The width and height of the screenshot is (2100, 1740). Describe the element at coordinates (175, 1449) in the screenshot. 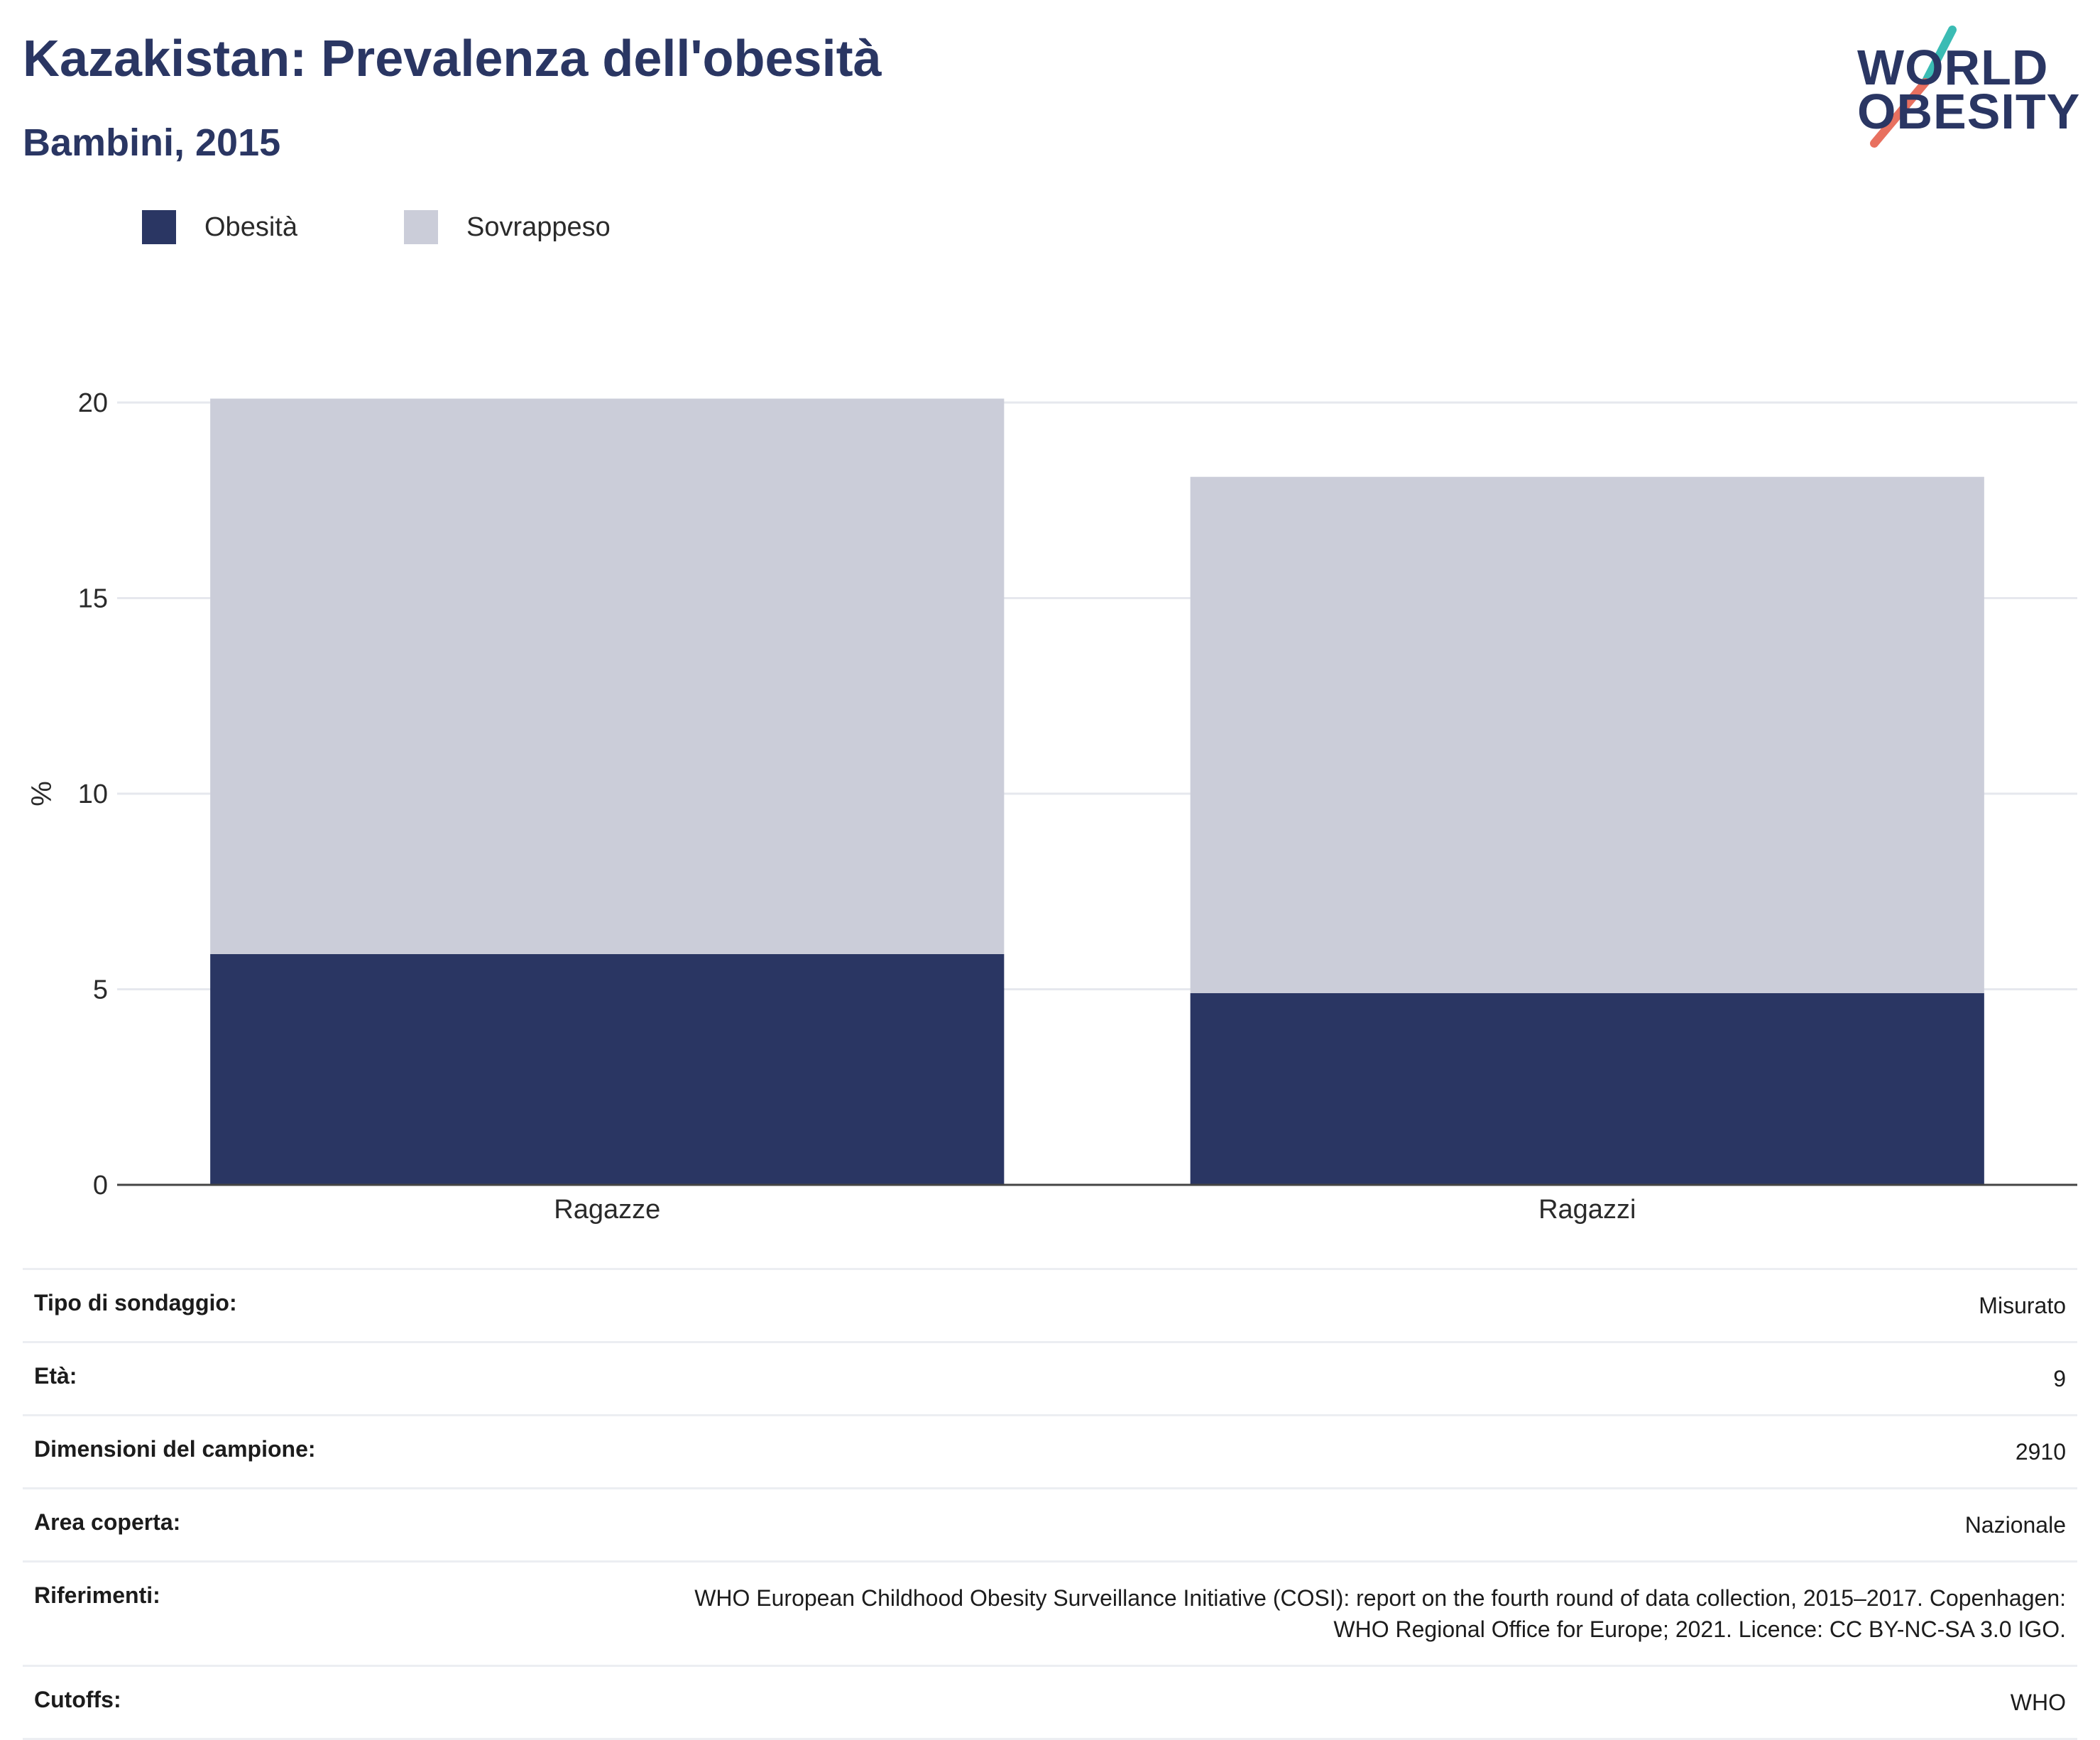

I see `info-label: Dimensioni del campione:` at that location.